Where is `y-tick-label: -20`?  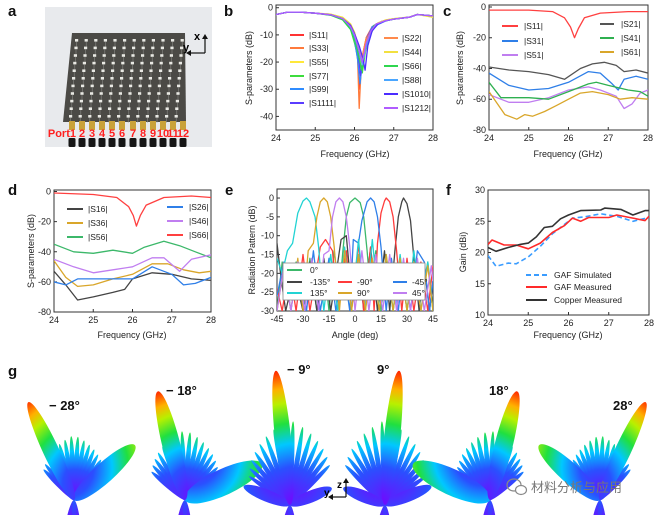
y-tick-label: -20 is located at coordinates (267, 273).